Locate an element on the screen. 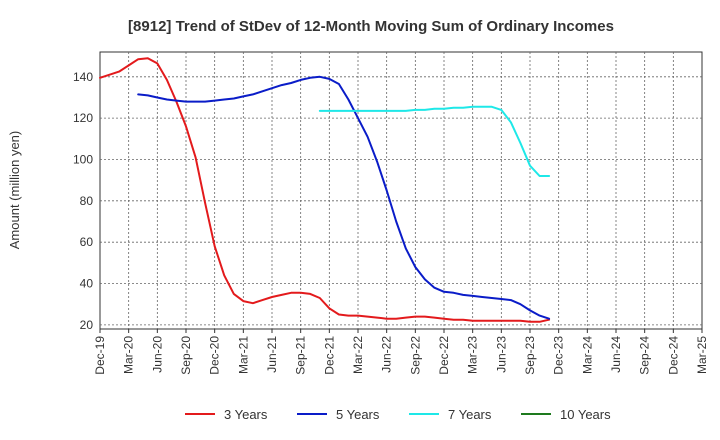 The width and height of the screenshot is (720, 440). y-tick-label: 40 is located at coordinates (87, 284).